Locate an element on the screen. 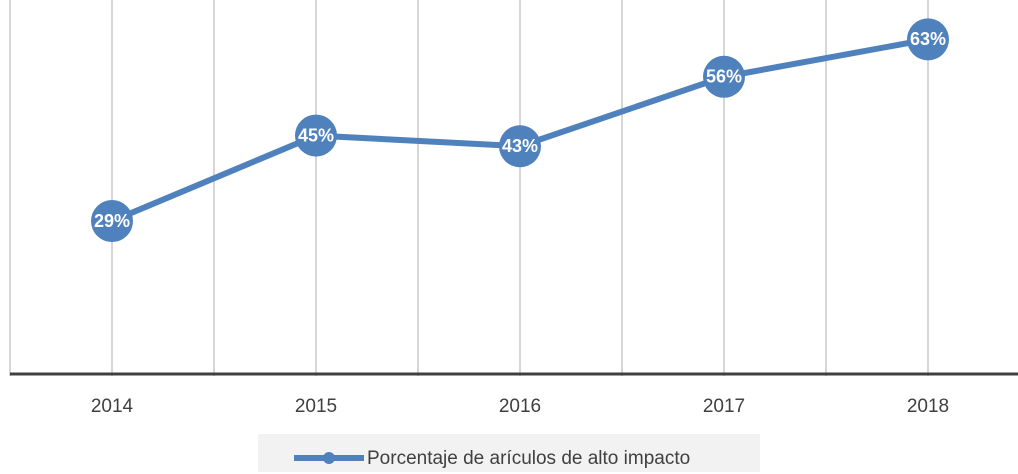 This screenshot has width=1018, height=474. data-label: 29% is located at coordinates (112, 221).